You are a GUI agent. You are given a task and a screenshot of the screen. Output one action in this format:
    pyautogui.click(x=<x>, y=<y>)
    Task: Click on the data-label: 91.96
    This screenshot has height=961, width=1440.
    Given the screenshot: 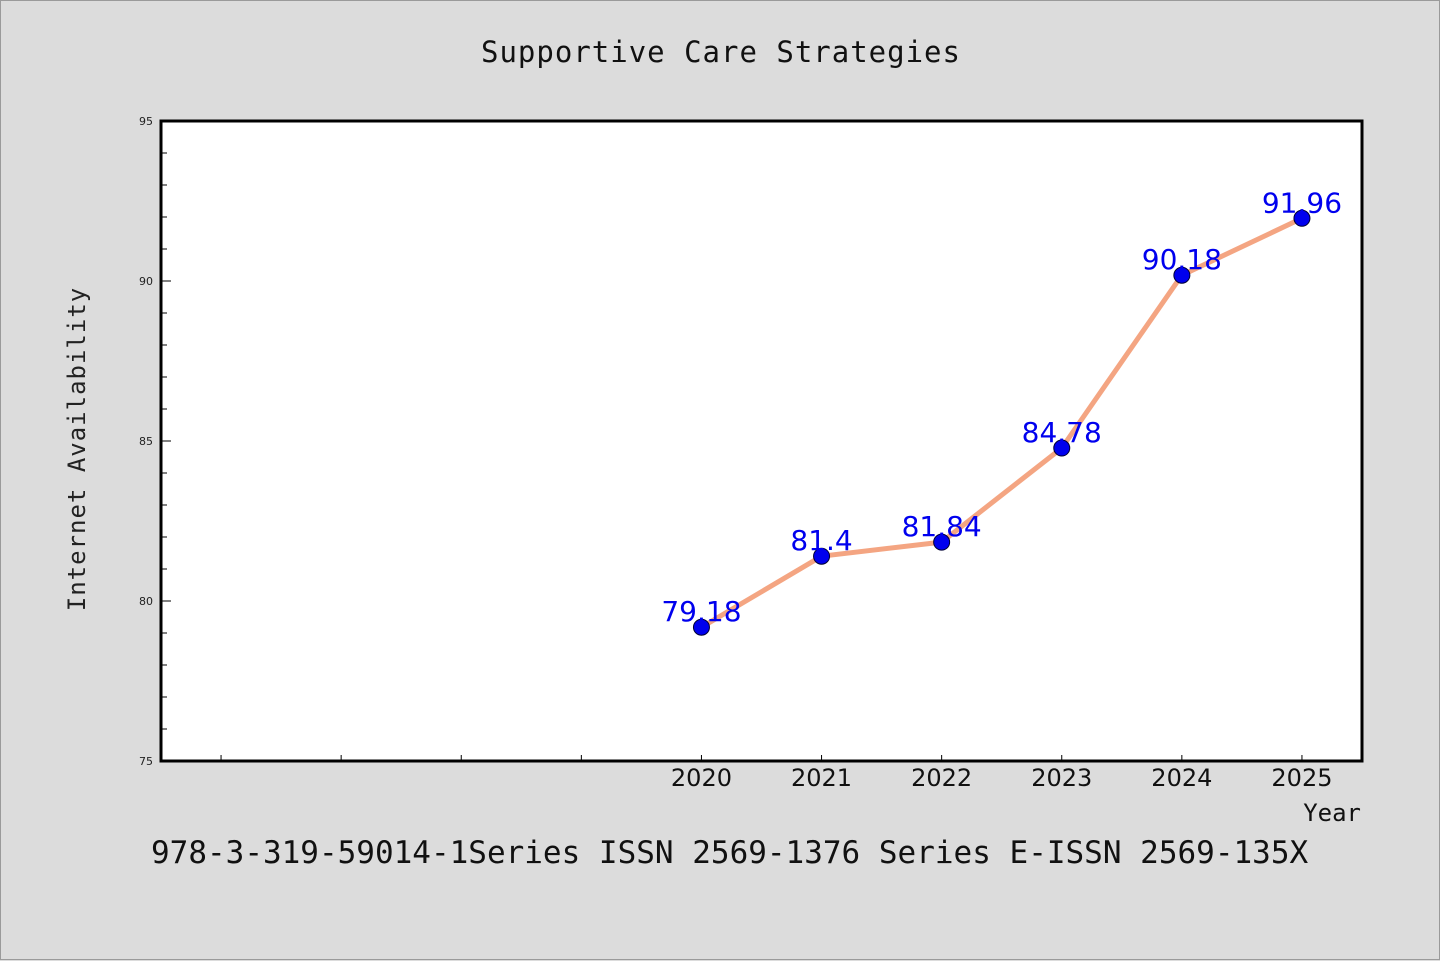 What is the action you would take?
    pyautogui.click(x=1302, y=202)
    